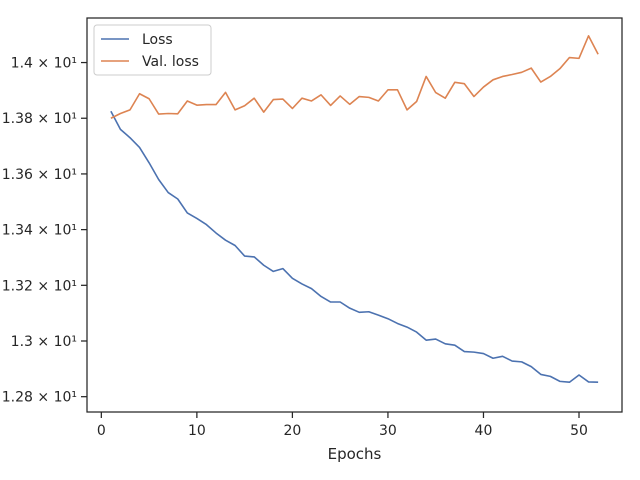  Describe the element at coordinates (292, 431) in the screenshot. I see `x-tick-label: 20` at that location.